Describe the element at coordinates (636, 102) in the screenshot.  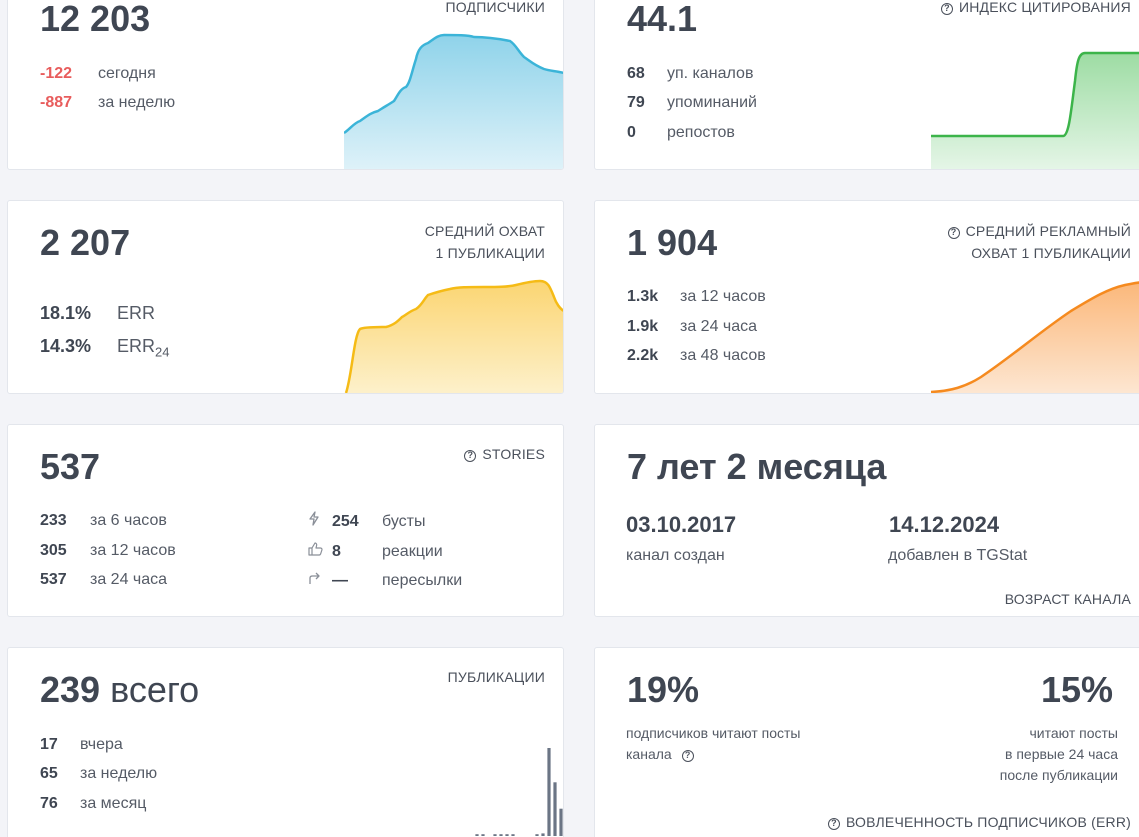
I see `citation-row-value: 79` at that location.